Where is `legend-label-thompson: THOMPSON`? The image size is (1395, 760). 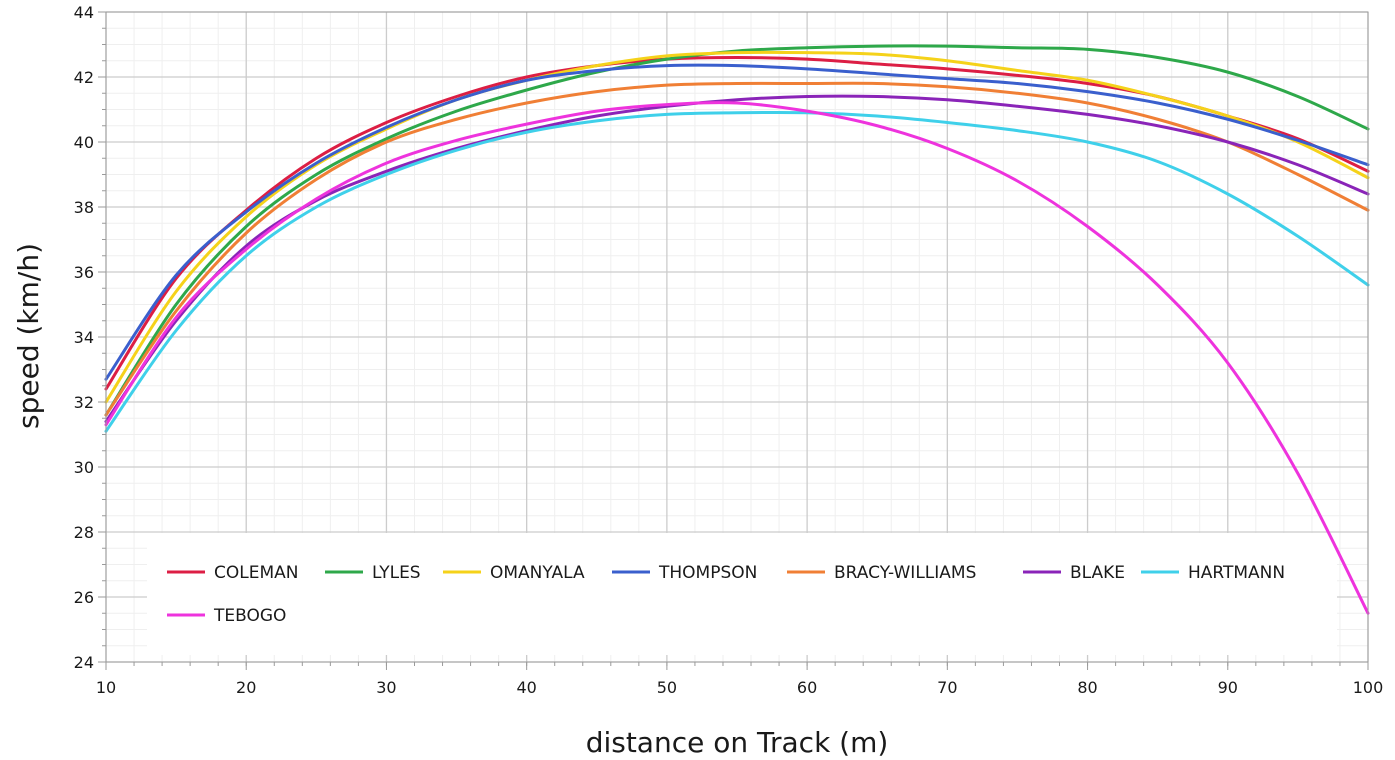
legend-label-thompson: THOMPSON is located at coordinates (707, 573).